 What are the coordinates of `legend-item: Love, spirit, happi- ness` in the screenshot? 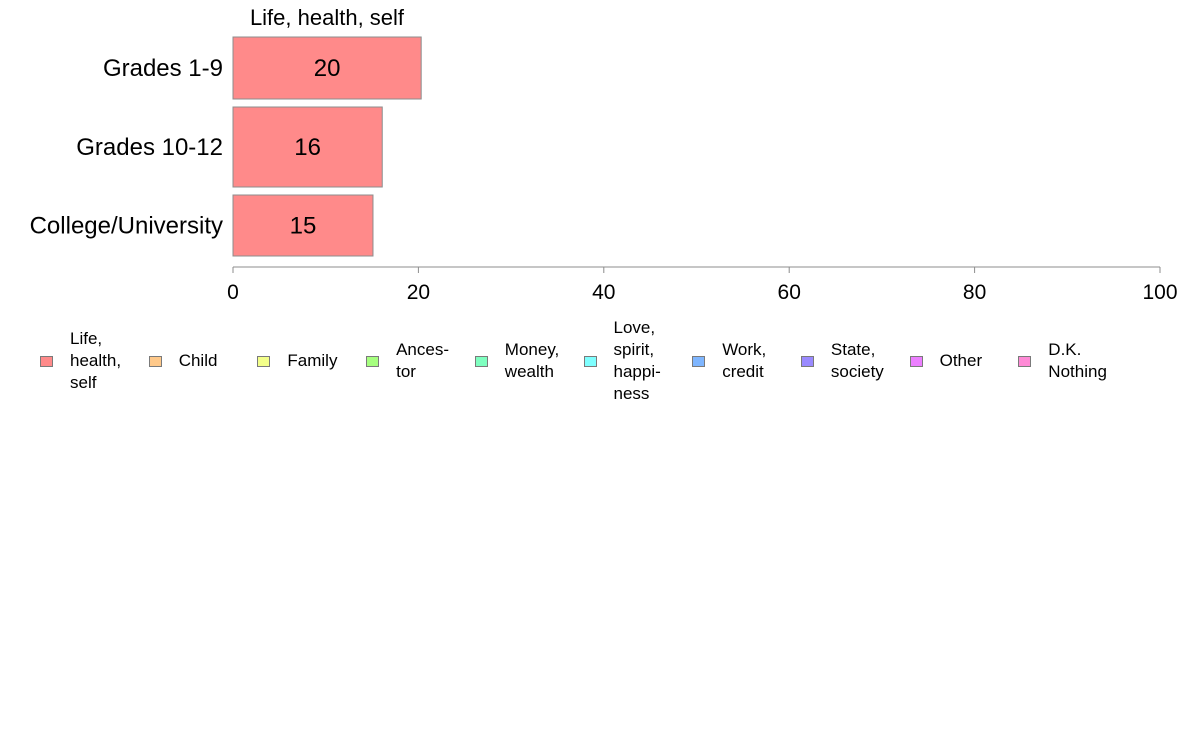 It's located at (622, 361).